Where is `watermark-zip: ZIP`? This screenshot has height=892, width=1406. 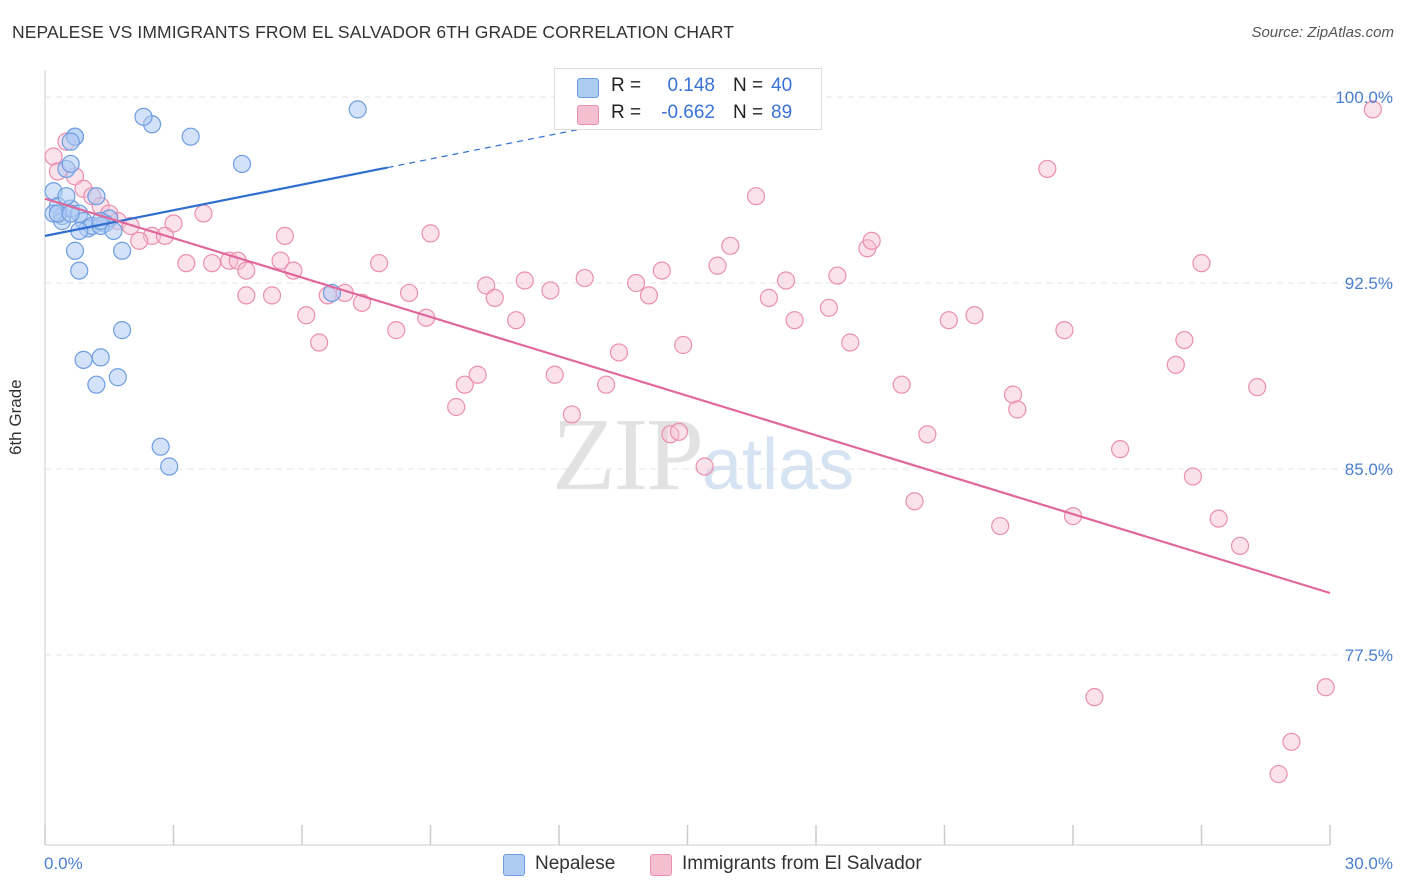 watermark-zip: ZIP is located at coordinates (628, 454).